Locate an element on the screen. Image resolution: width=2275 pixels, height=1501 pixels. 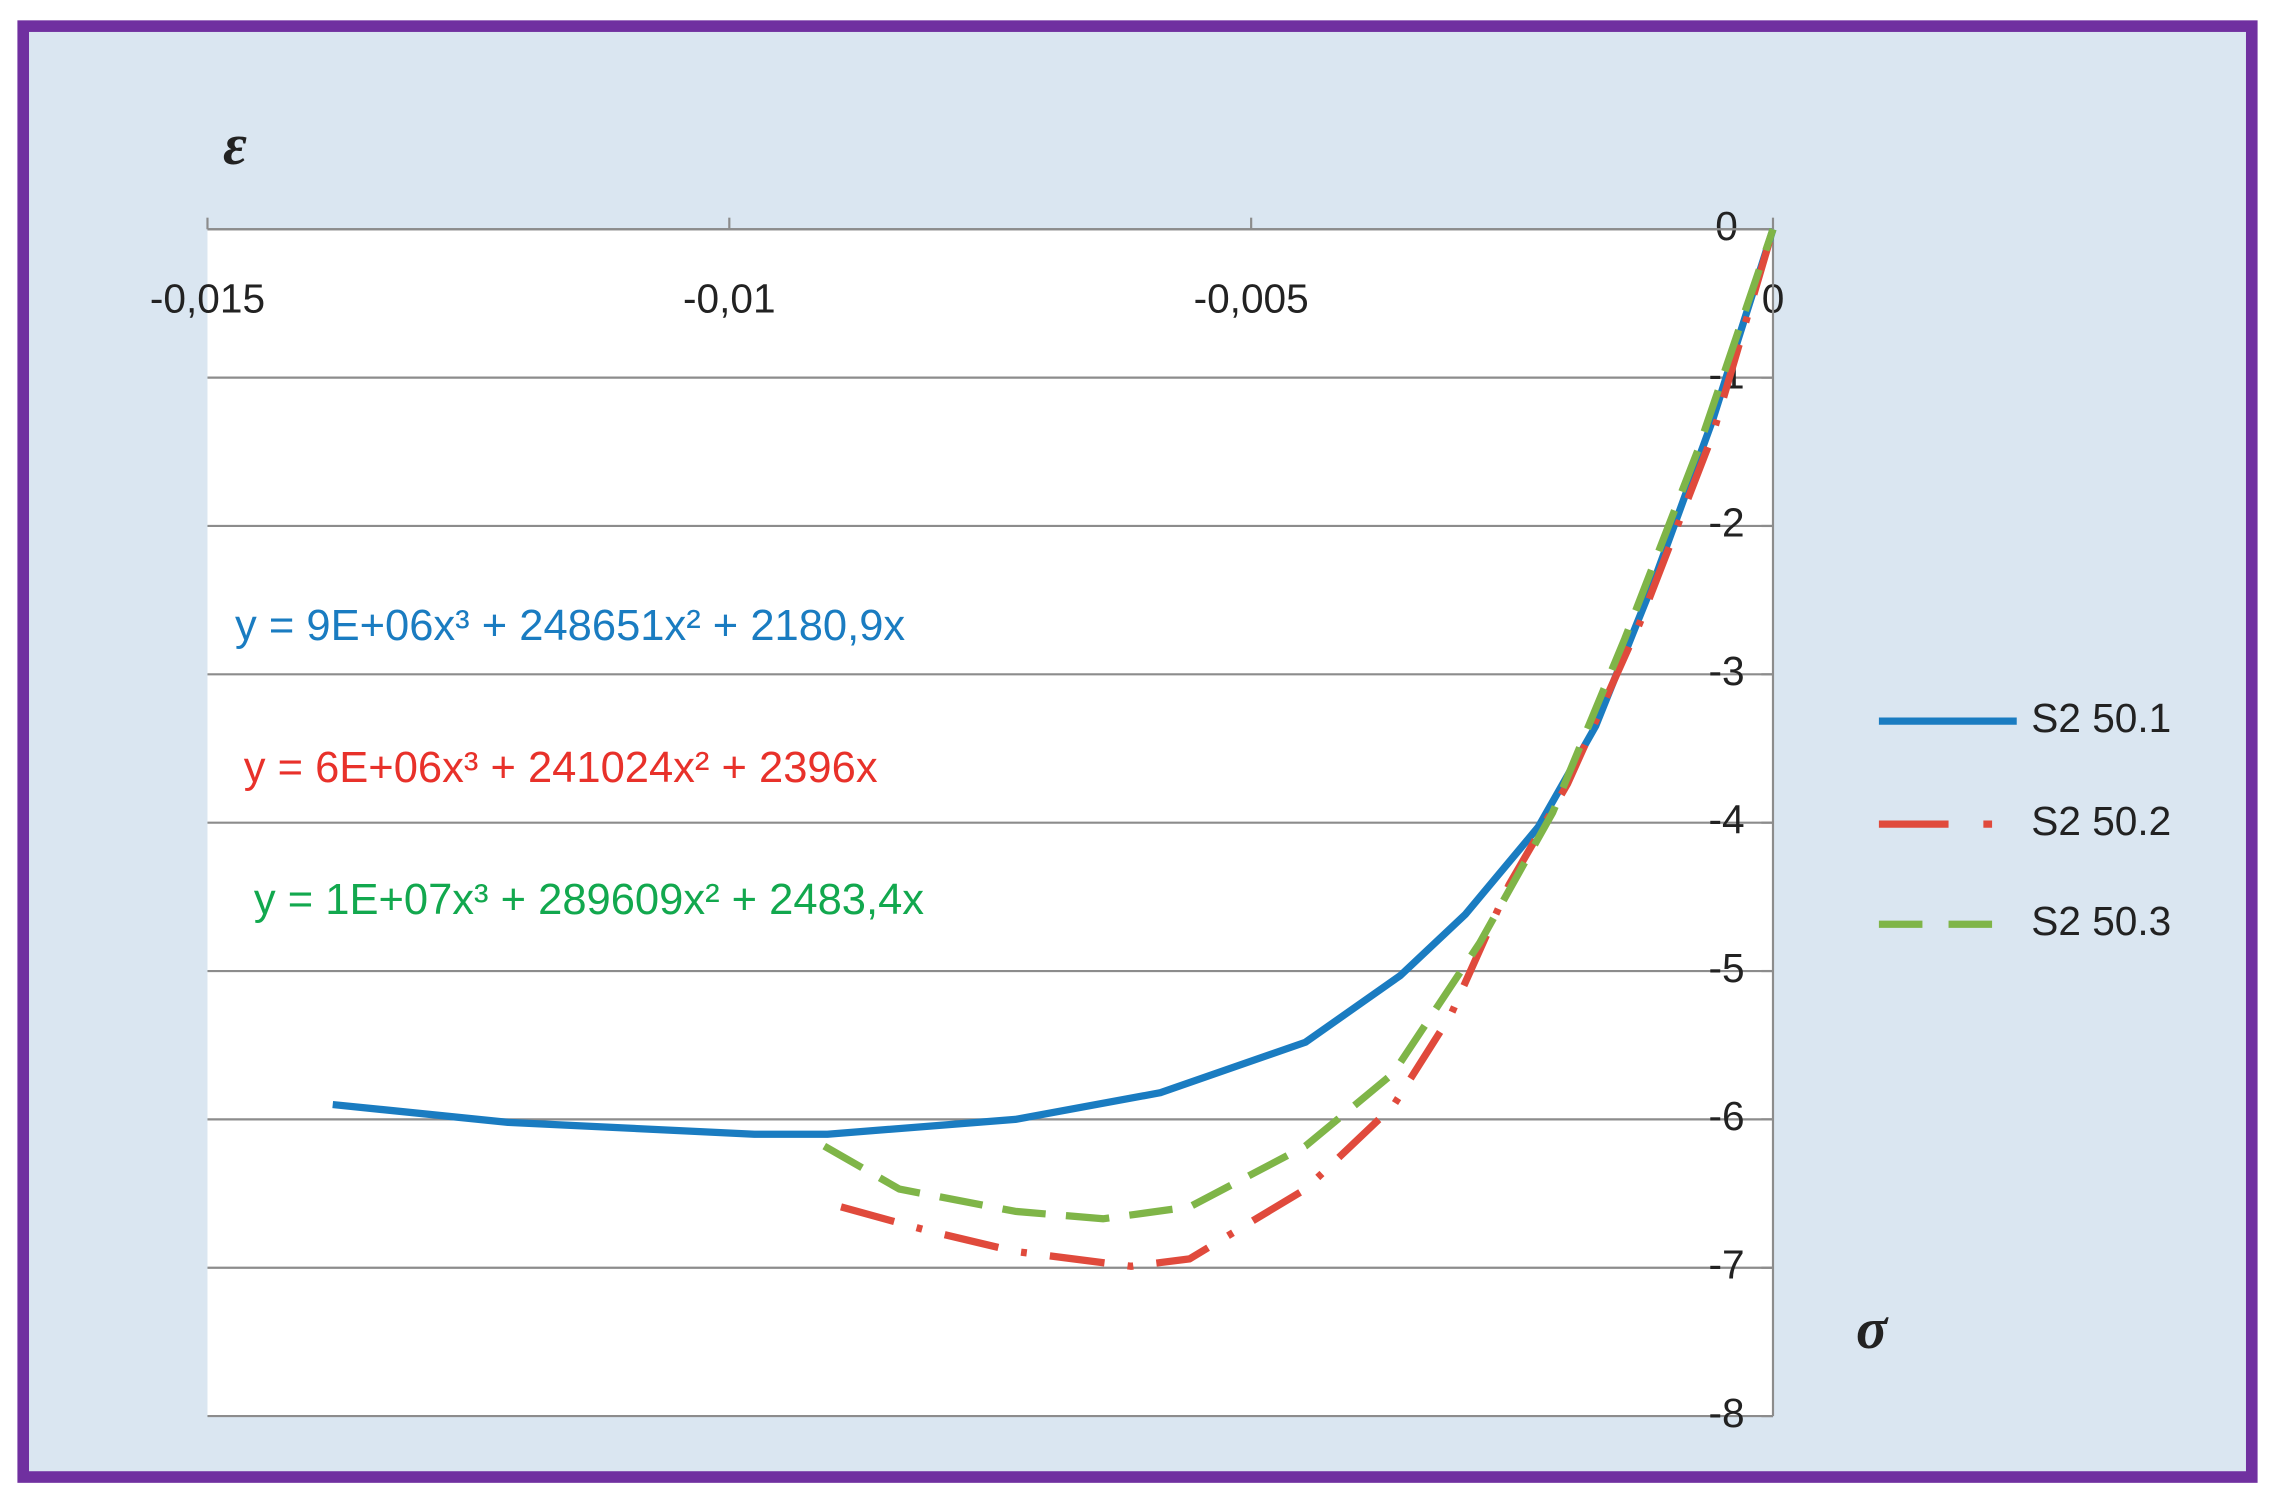
y-tick-label: -6 is located at coordinates (1727, 1116).